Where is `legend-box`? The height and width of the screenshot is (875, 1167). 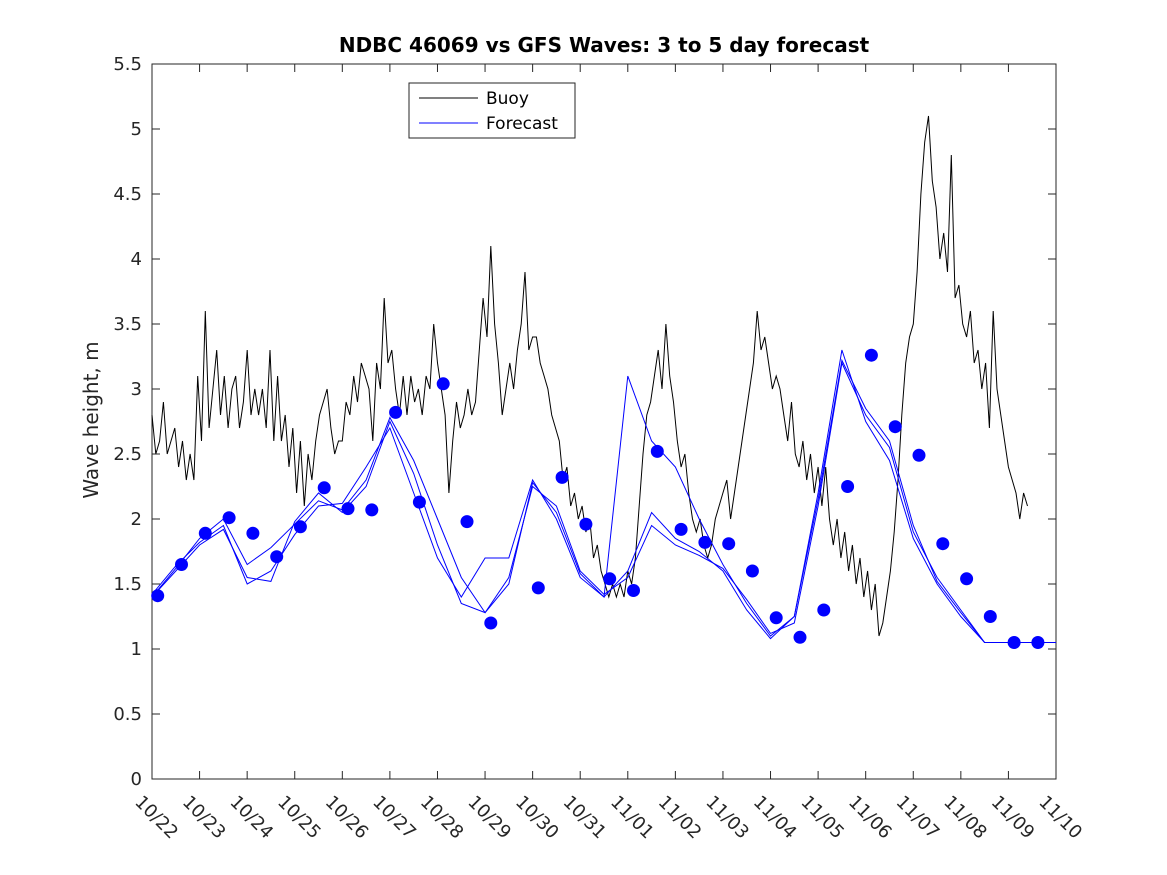 legend-box is located at coordinates (492, 110).